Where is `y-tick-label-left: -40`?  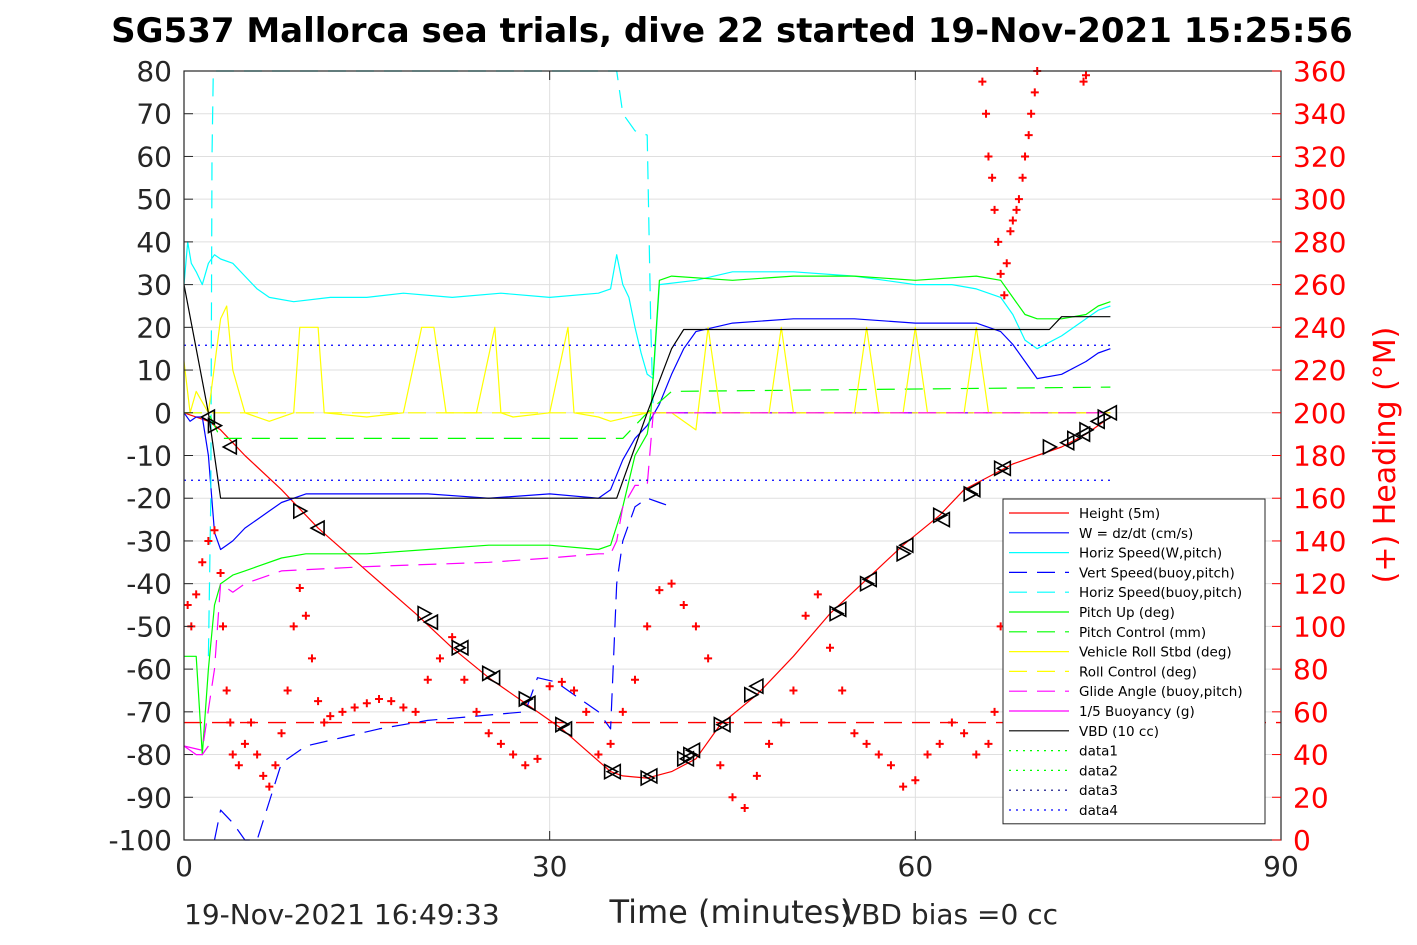
y-tick-label-left: -40 is located at coordinates (149, 584).